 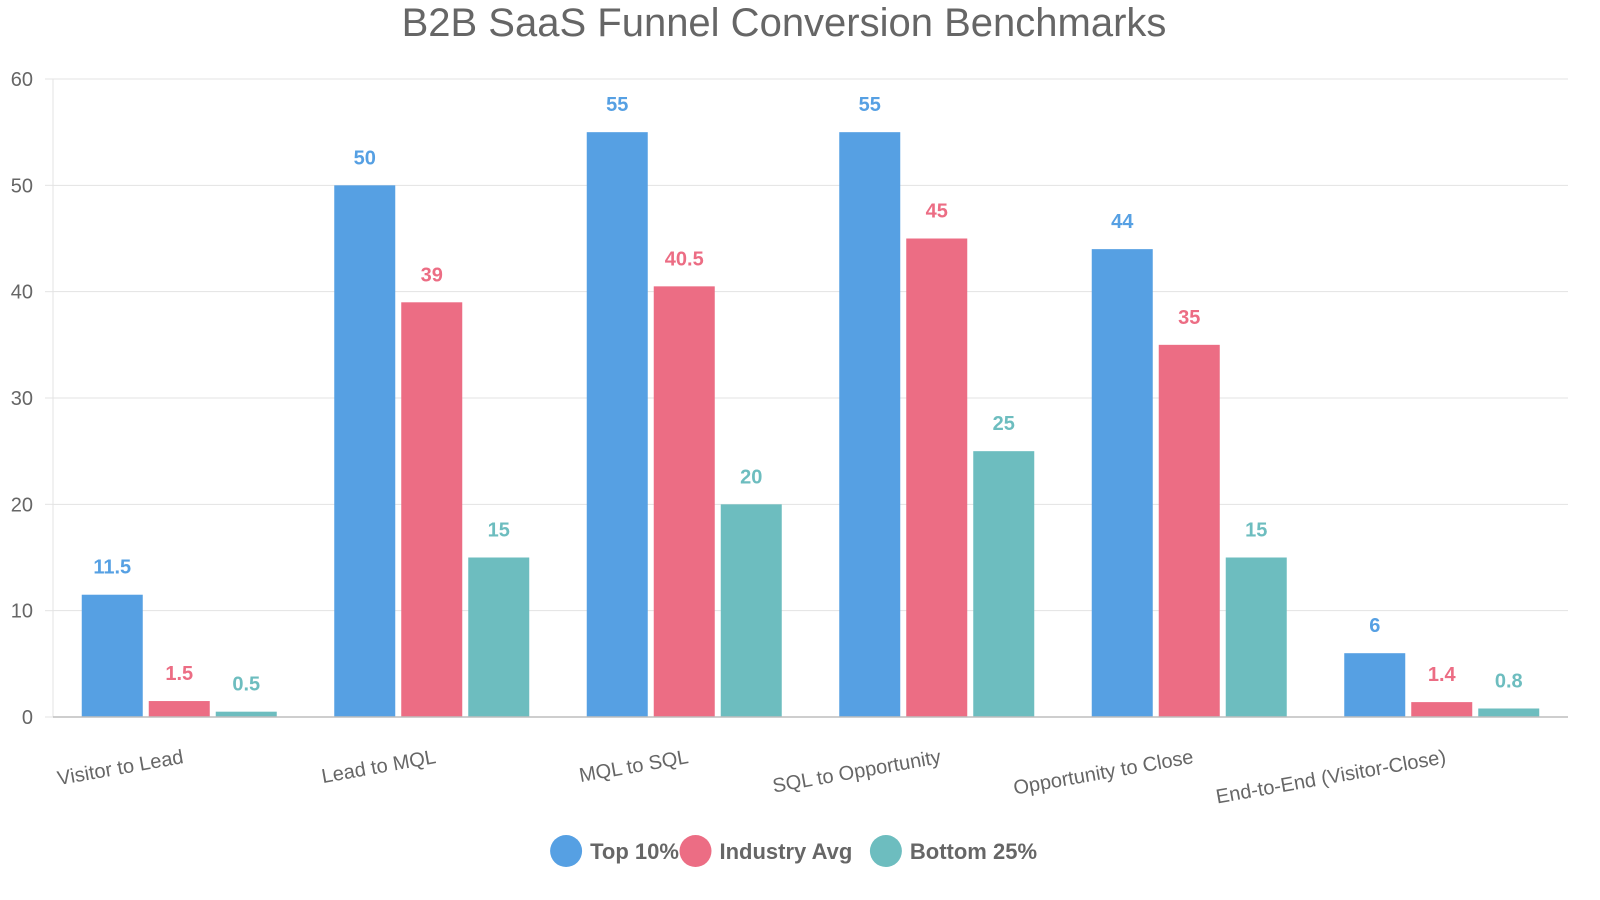 I want to click on y-tick-label: 30, so click(x=22, y=399).